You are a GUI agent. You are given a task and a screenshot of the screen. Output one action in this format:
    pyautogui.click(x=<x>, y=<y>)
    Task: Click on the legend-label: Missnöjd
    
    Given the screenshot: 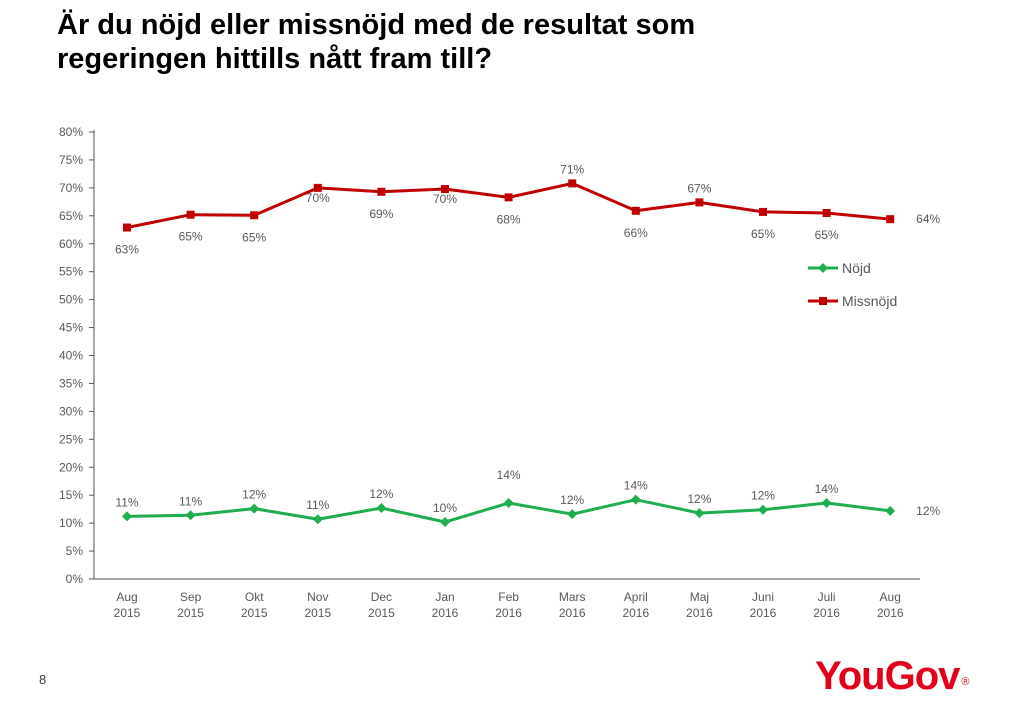 What is the action you would take?
    pyautogui.click(x=869, y=301)
    